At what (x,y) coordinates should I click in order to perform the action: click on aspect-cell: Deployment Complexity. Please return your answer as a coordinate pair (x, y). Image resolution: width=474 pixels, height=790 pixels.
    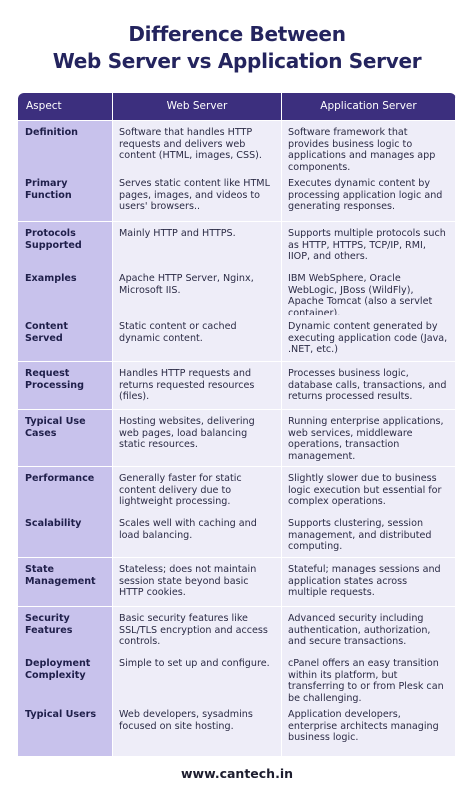
    Looking at the image, I should click on (65, 681).